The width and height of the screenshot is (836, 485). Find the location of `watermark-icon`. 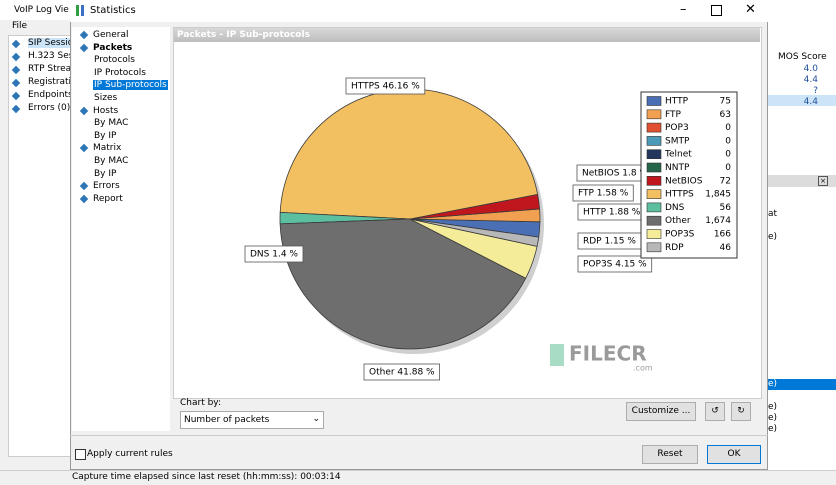

watermark-icon is located at coordinates (557, 355).